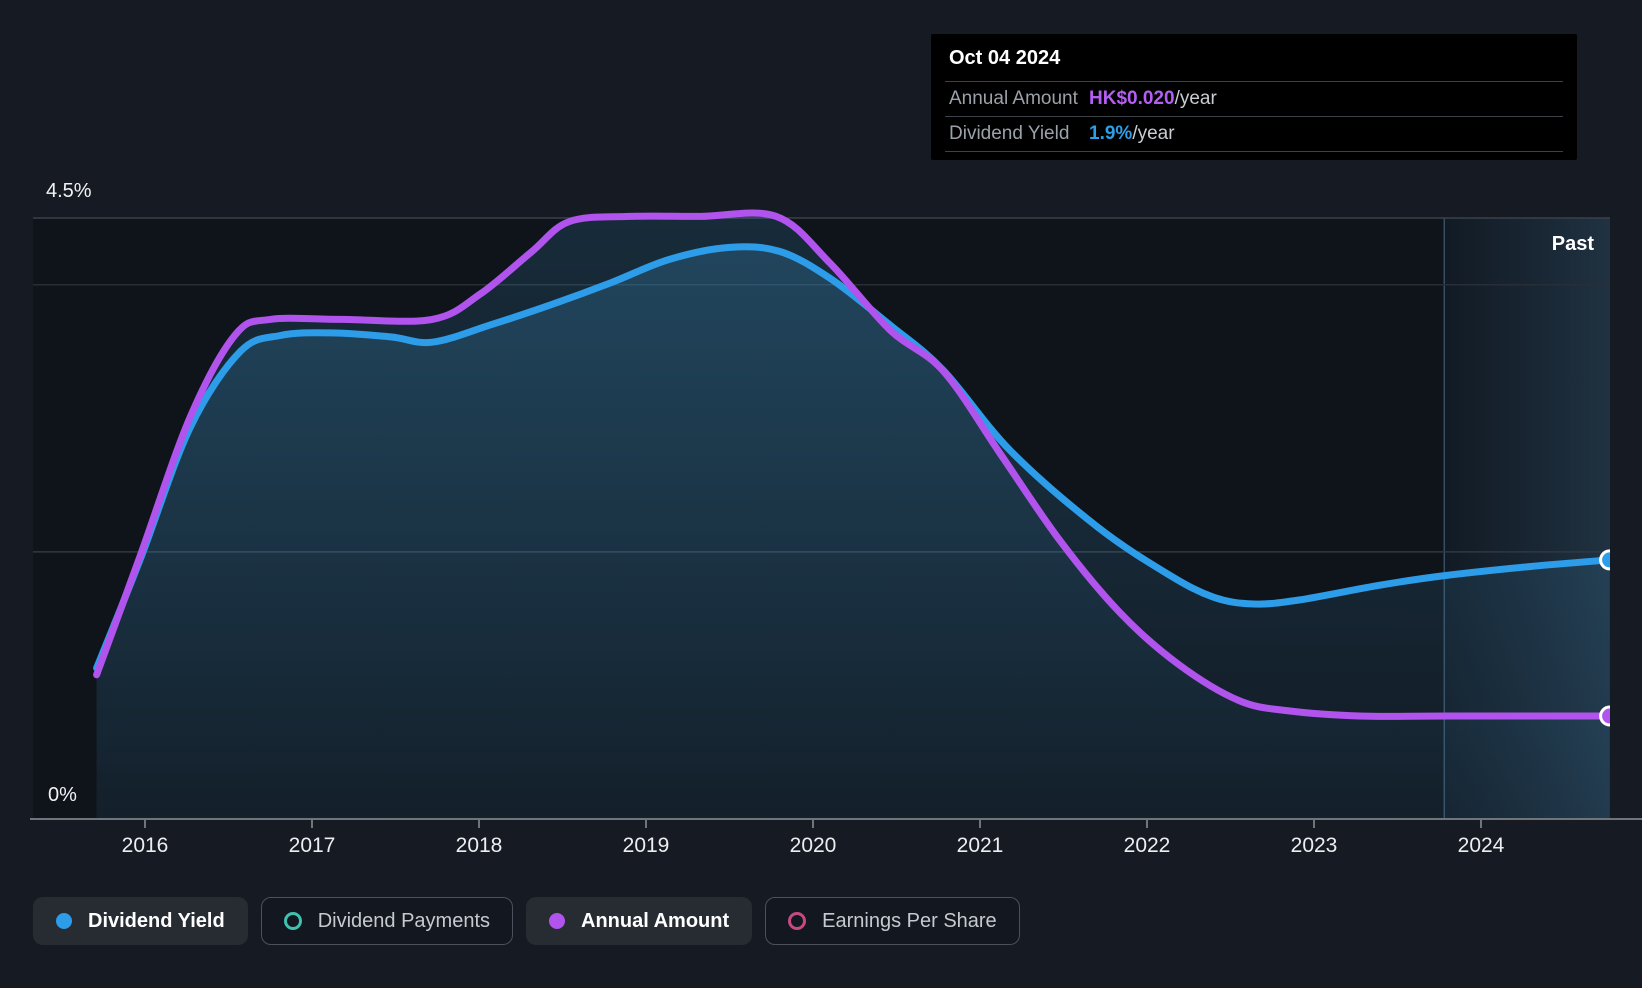 The image size is (1642, 988). I want to click on tooltip-date: Oct 04 2024, so click(1005, 58).